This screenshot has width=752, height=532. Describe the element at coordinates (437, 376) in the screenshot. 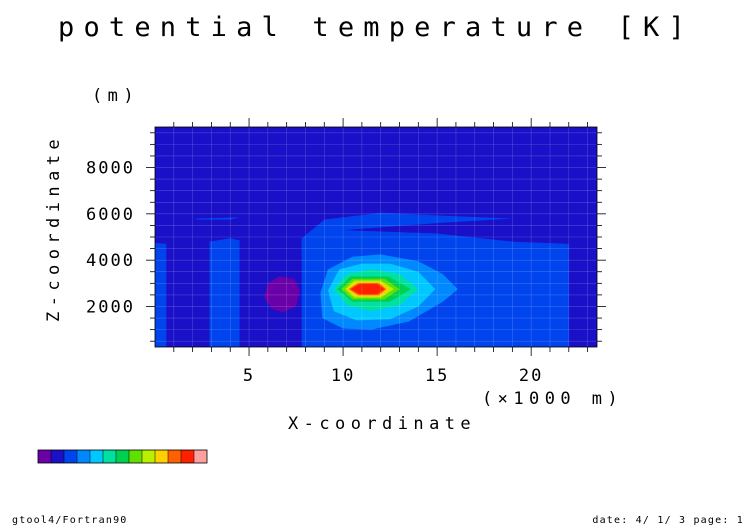

I see `x-tick-label: 15` at that location.